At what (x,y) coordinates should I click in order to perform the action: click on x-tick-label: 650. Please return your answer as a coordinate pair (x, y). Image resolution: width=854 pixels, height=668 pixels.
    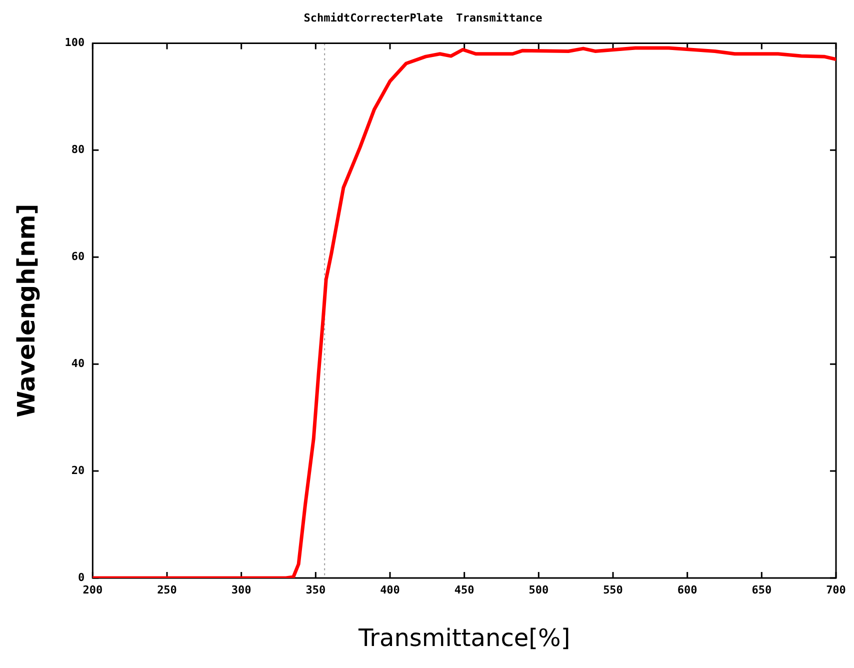
    Looking at the image, I should click on (762, 589).